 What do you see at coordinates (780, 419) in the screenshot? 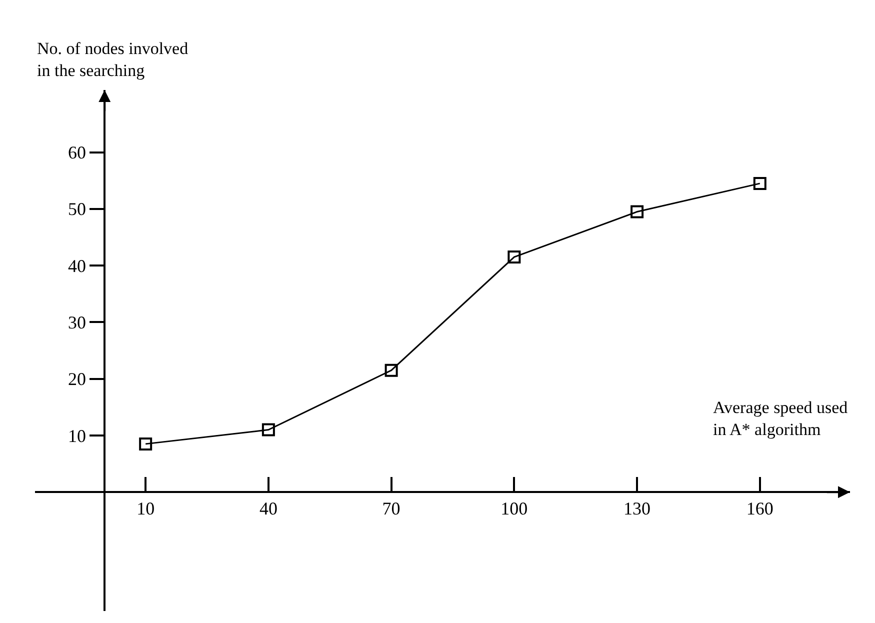
I see `x-axis-title: Average speed used in A* algorithm` at bounding box center [780, 419].